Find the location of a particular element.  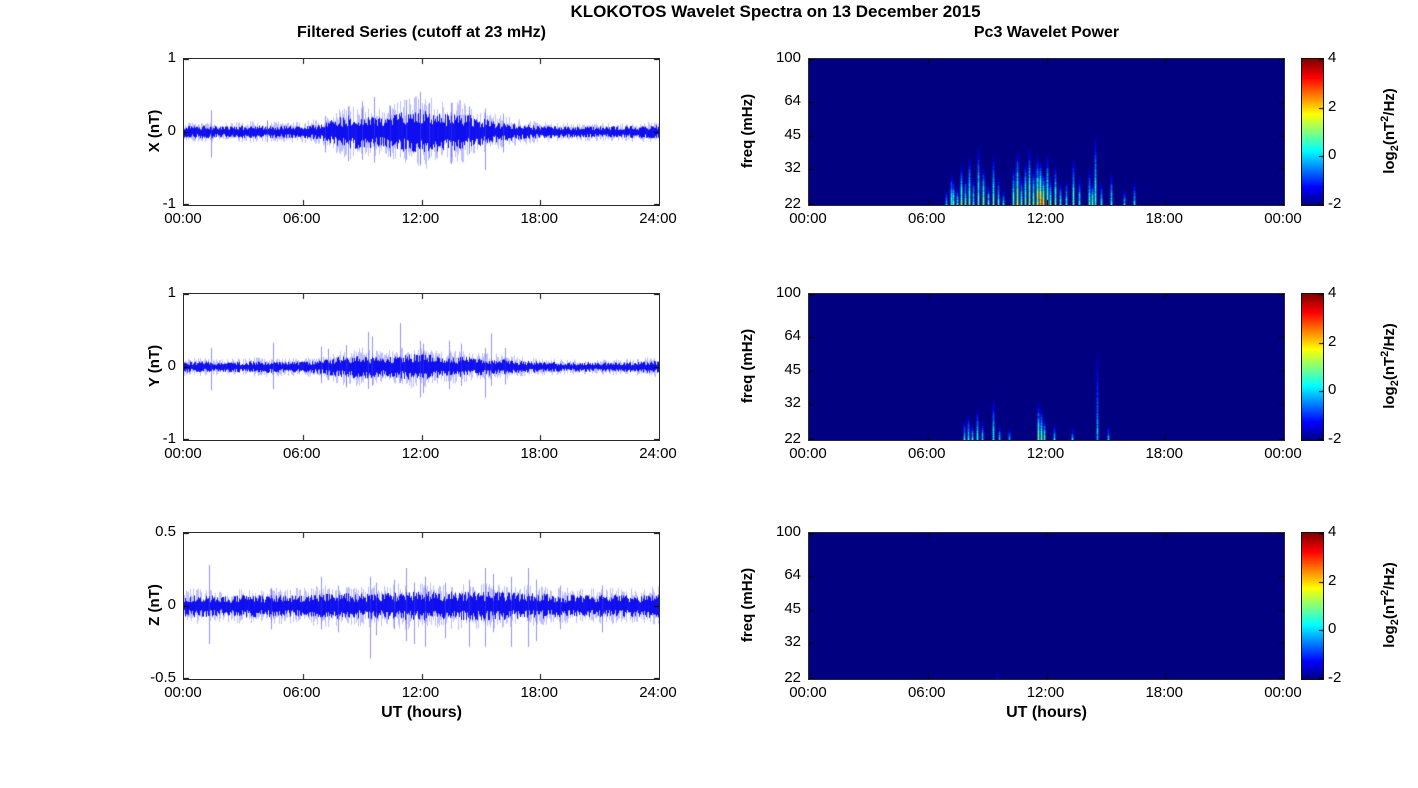

colorbar-x is located at coordinates (1312, 132).